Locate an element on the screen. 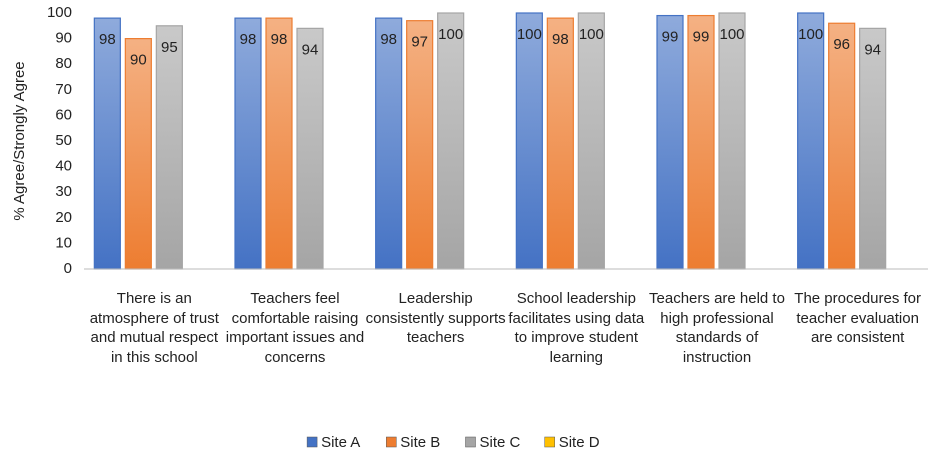 The height and width of the screenshot is (455, 931). y-tick-label: 60 is located at coordinates (63, 114).